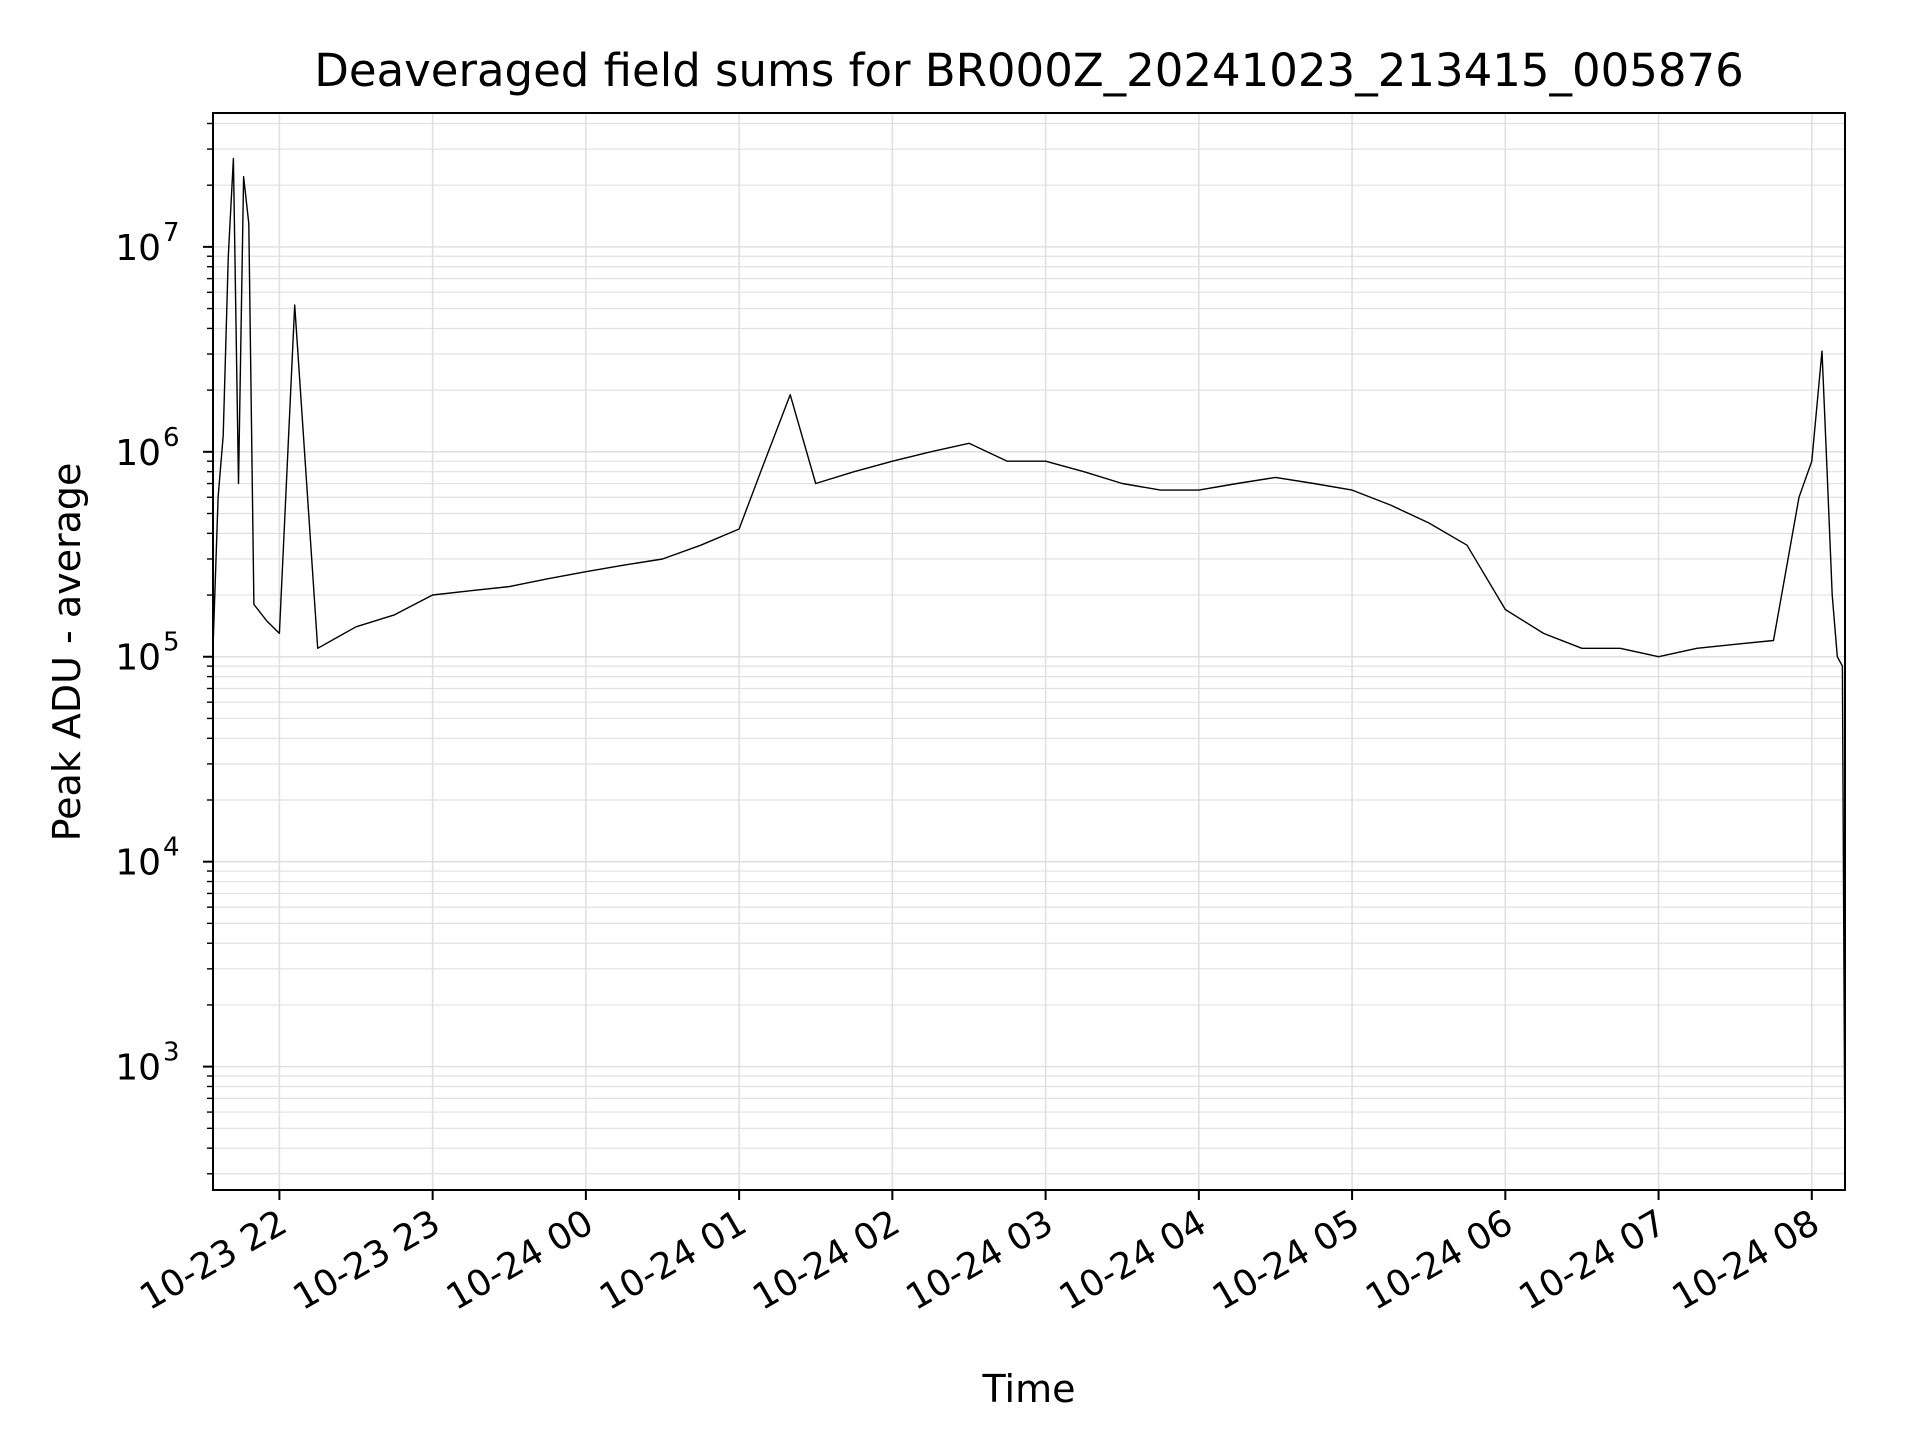 The height and width of the screenshot is (1440, 1920). Describe the element at coordinates (171, 1053) in the screenshot. I see `y-tick-exponent: 3` at that location.